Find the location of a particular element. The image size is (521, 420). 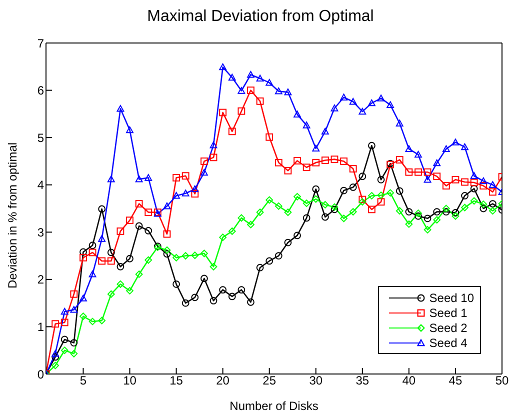

x-tick-label: 30 is located at coordinates (316, 381).